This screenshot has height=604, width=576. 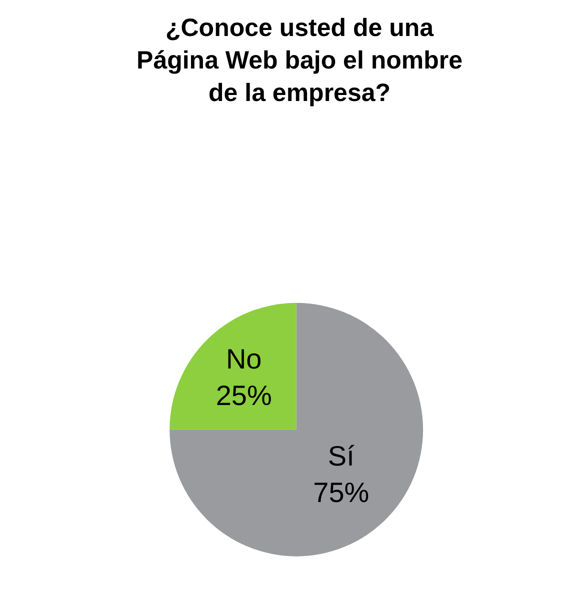 I want to click on data-label: 75%, so click(x=341, y=492).